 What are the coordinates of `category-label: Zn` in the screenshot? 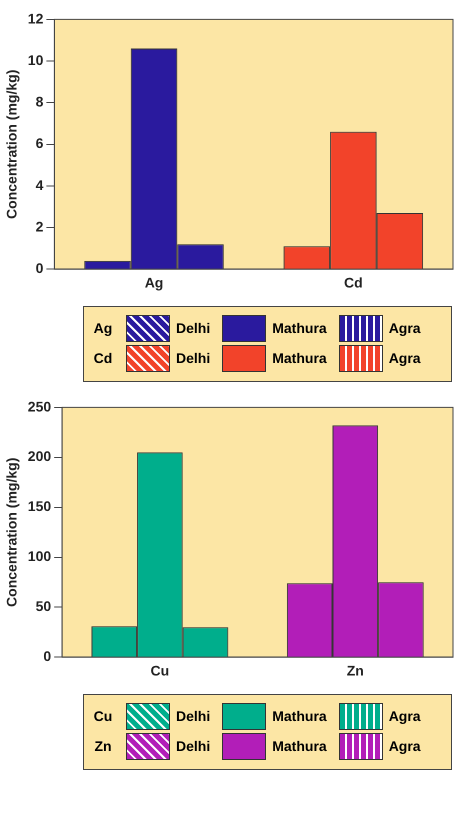 It's located at (103, 746).